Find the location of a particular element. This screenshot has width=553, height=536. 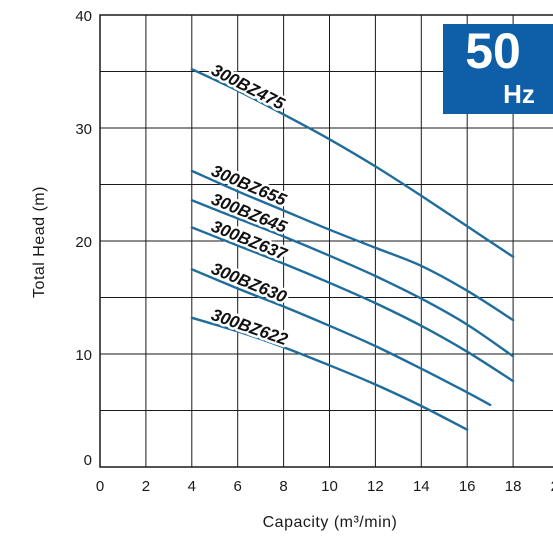

y-tick-label: 0 is located at coordinates (88, 460).